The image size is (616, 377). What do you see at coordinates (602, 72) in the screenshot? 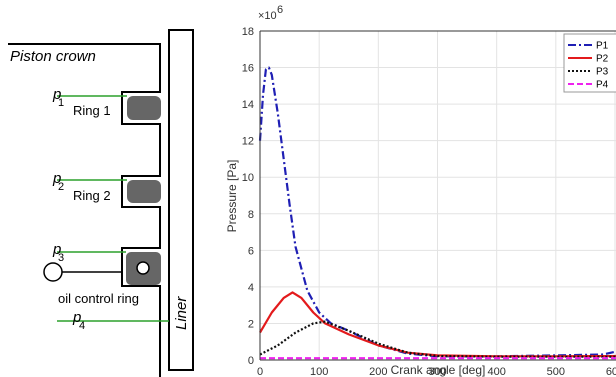
I see `legend-label-p3: P3` at bounding box center [602, 72].